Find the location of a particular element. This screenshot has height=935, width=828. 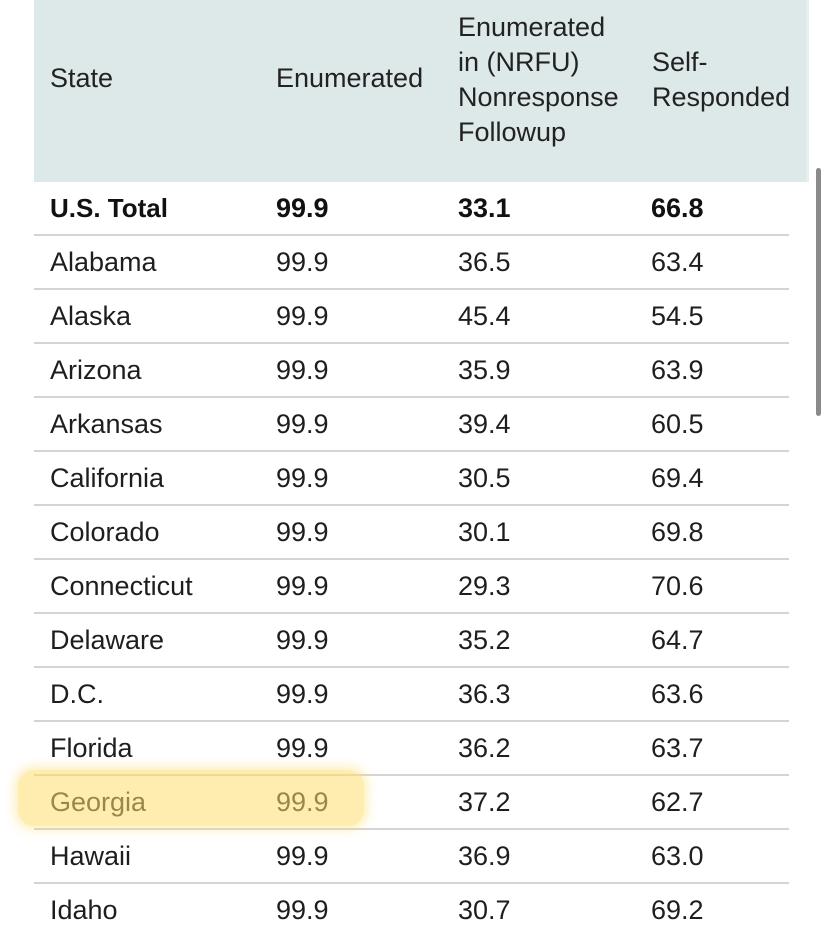

header-nrfu-line: Followup is located at coordinates (512, 132).